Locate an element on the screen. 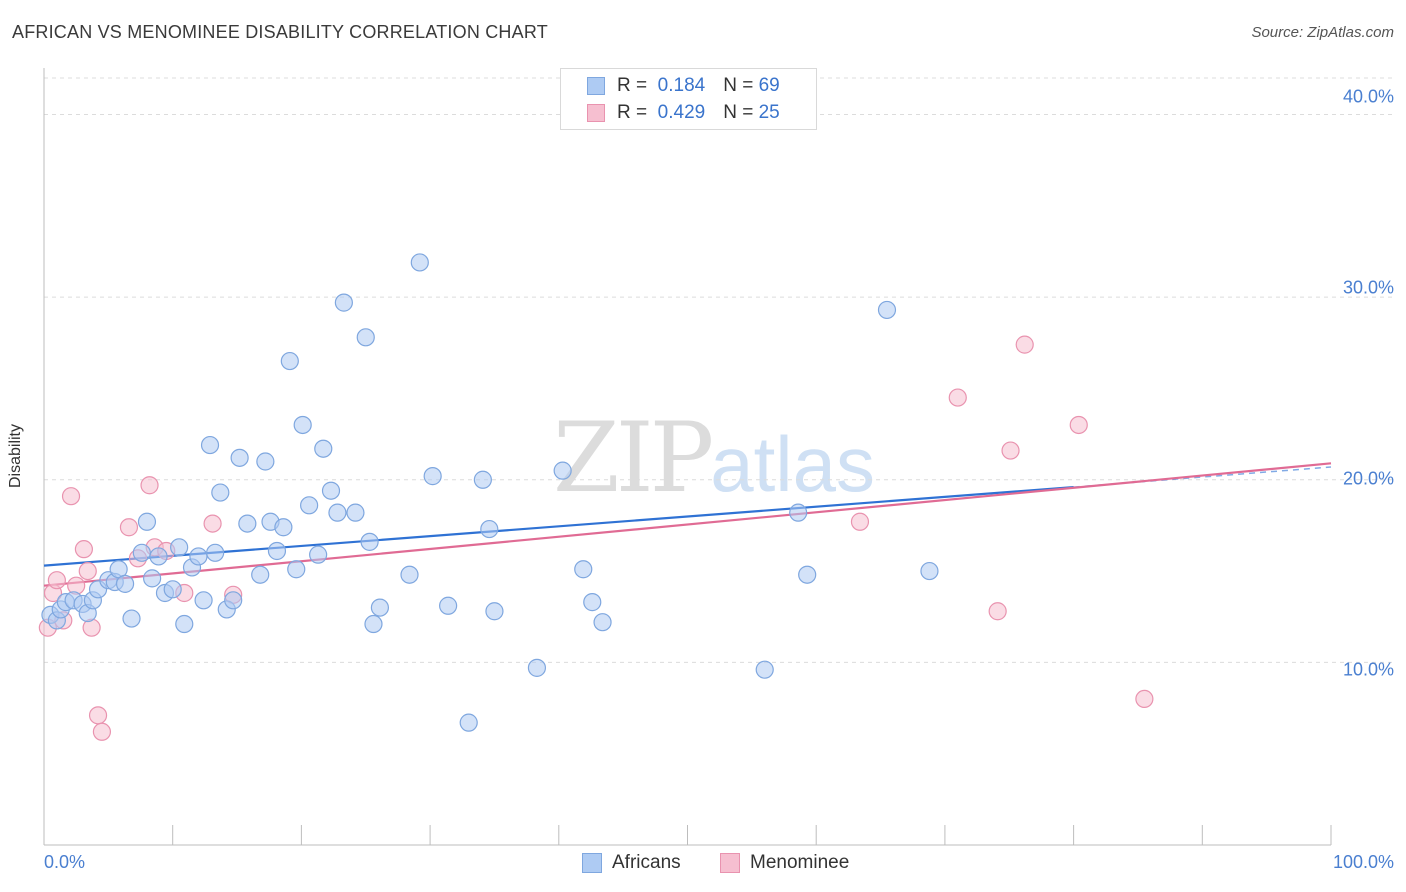 The width and height of the screenshot is (1406, 892). legend-r-value: 0.184 is located at coordinates (681, 85).